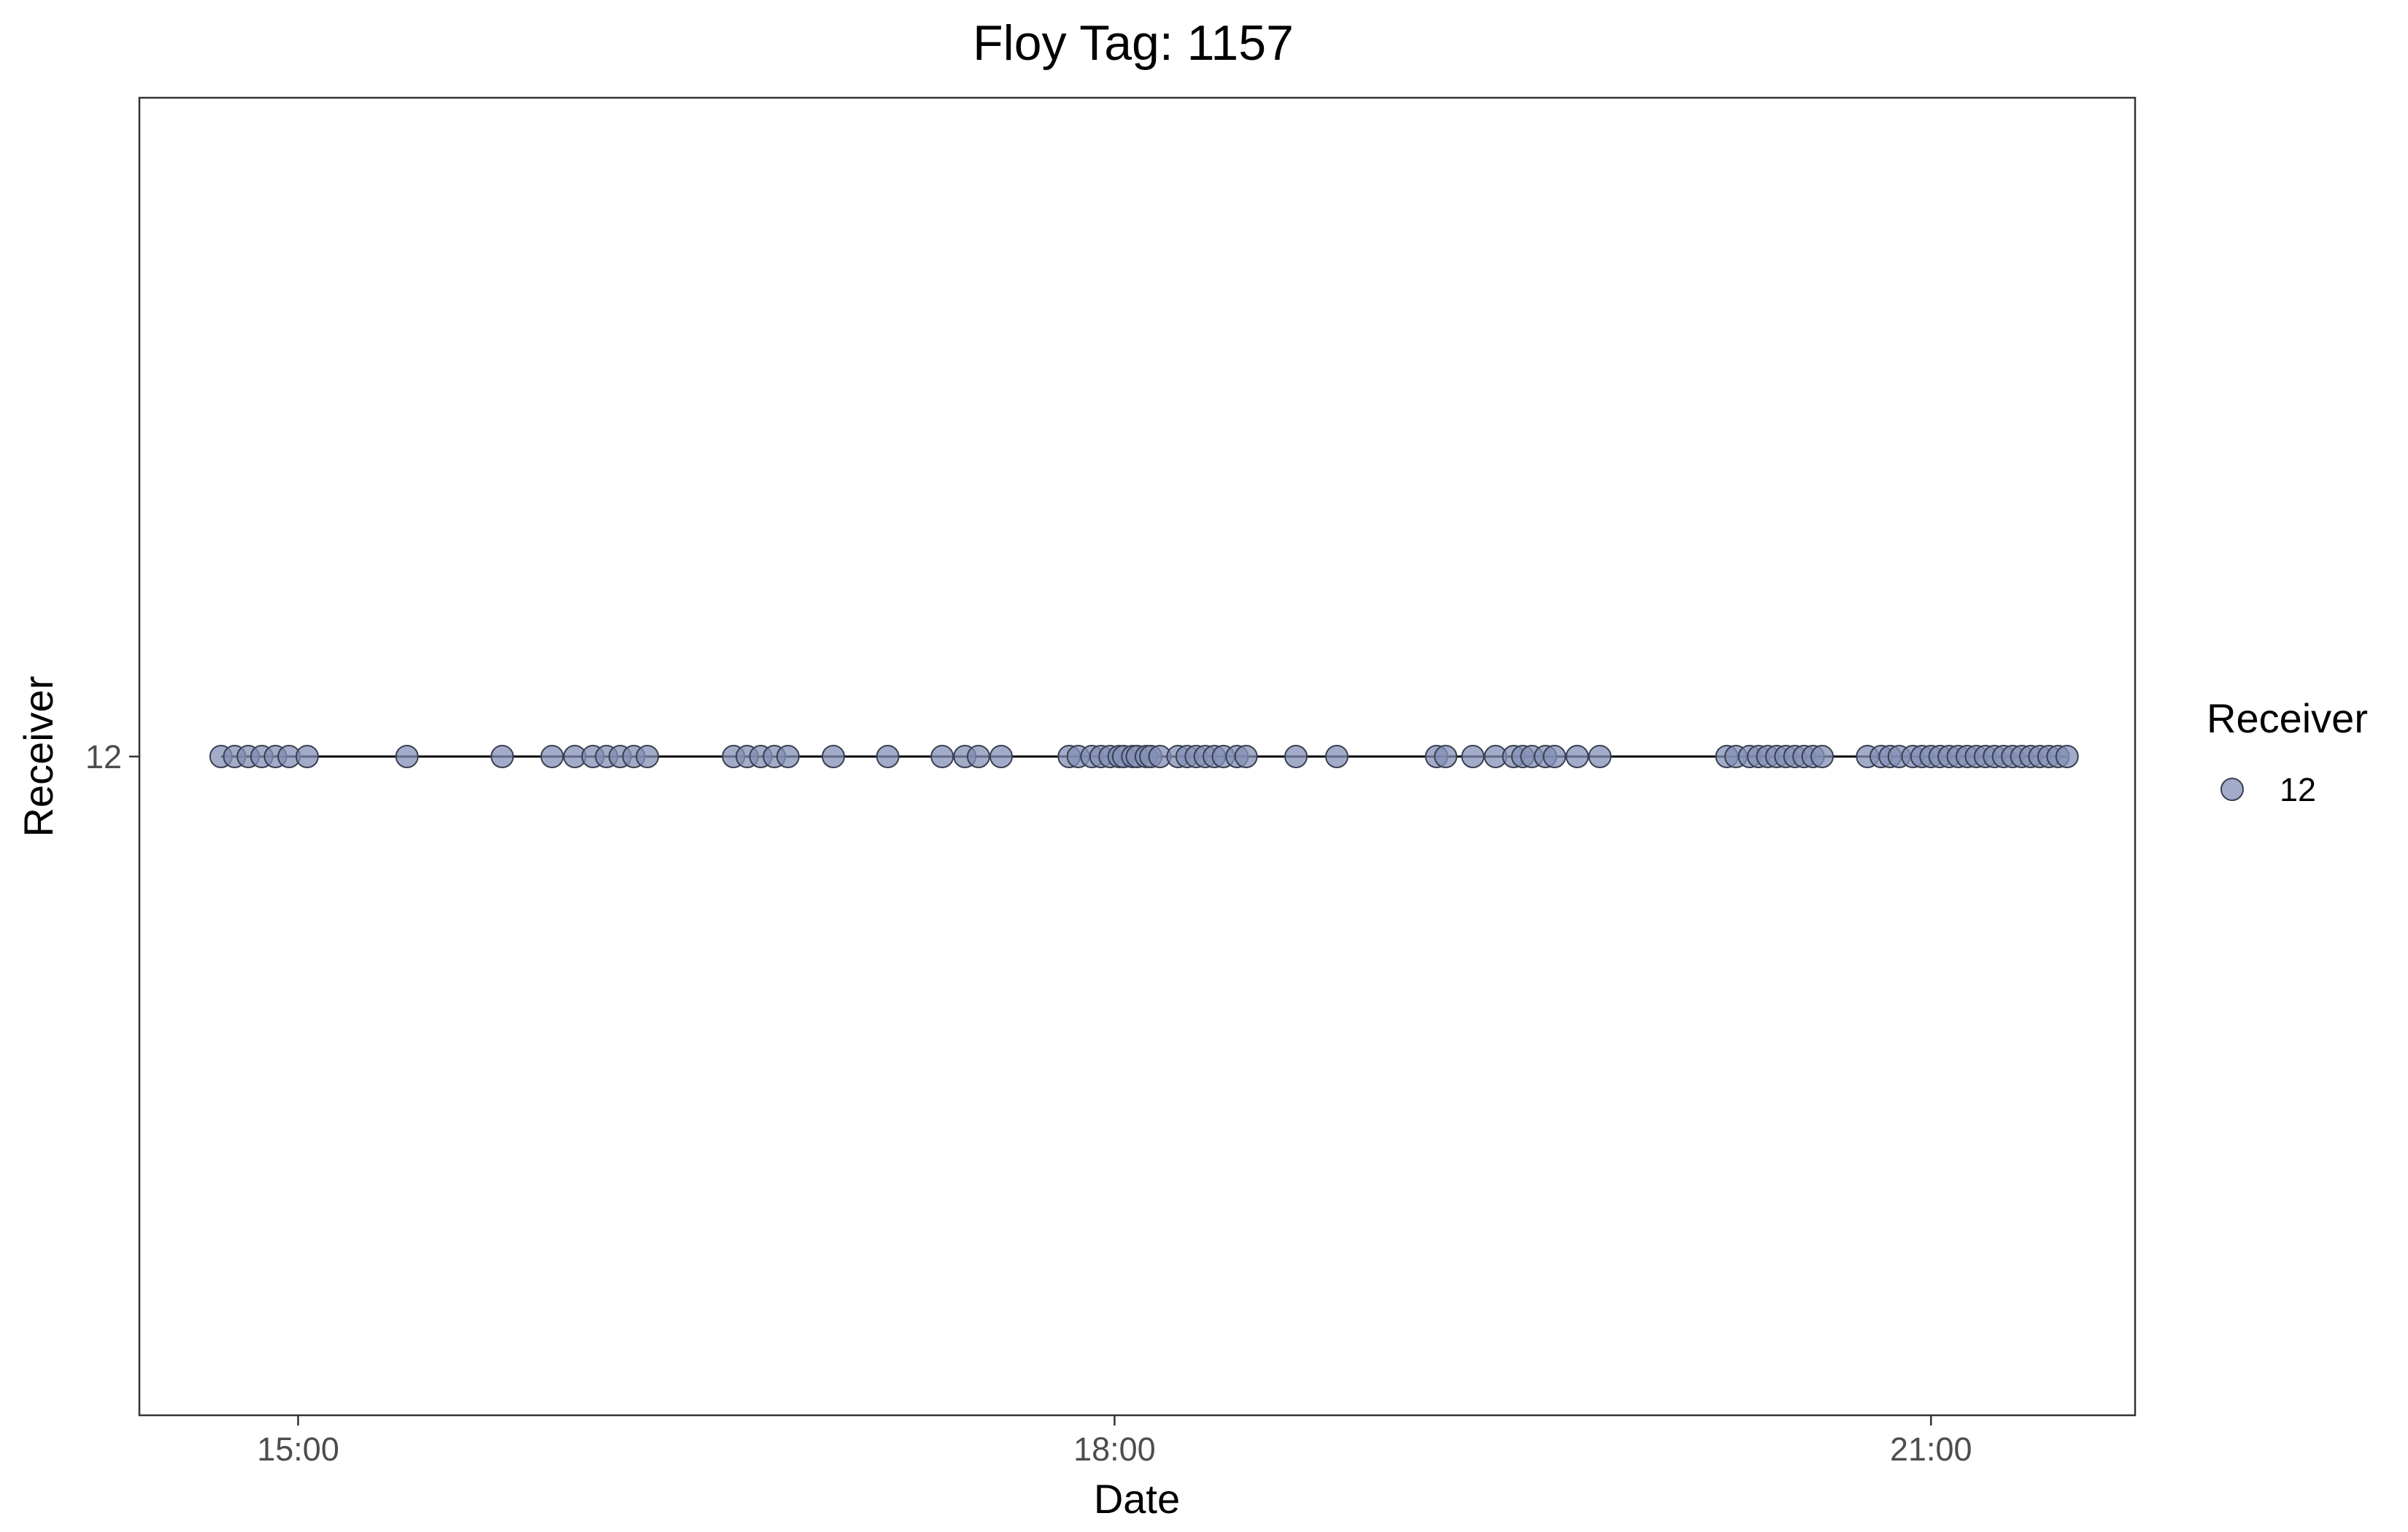  Describe the element at coordinates (103, 757) in the screenshot. I see `y-tick-label: 12` at that location.